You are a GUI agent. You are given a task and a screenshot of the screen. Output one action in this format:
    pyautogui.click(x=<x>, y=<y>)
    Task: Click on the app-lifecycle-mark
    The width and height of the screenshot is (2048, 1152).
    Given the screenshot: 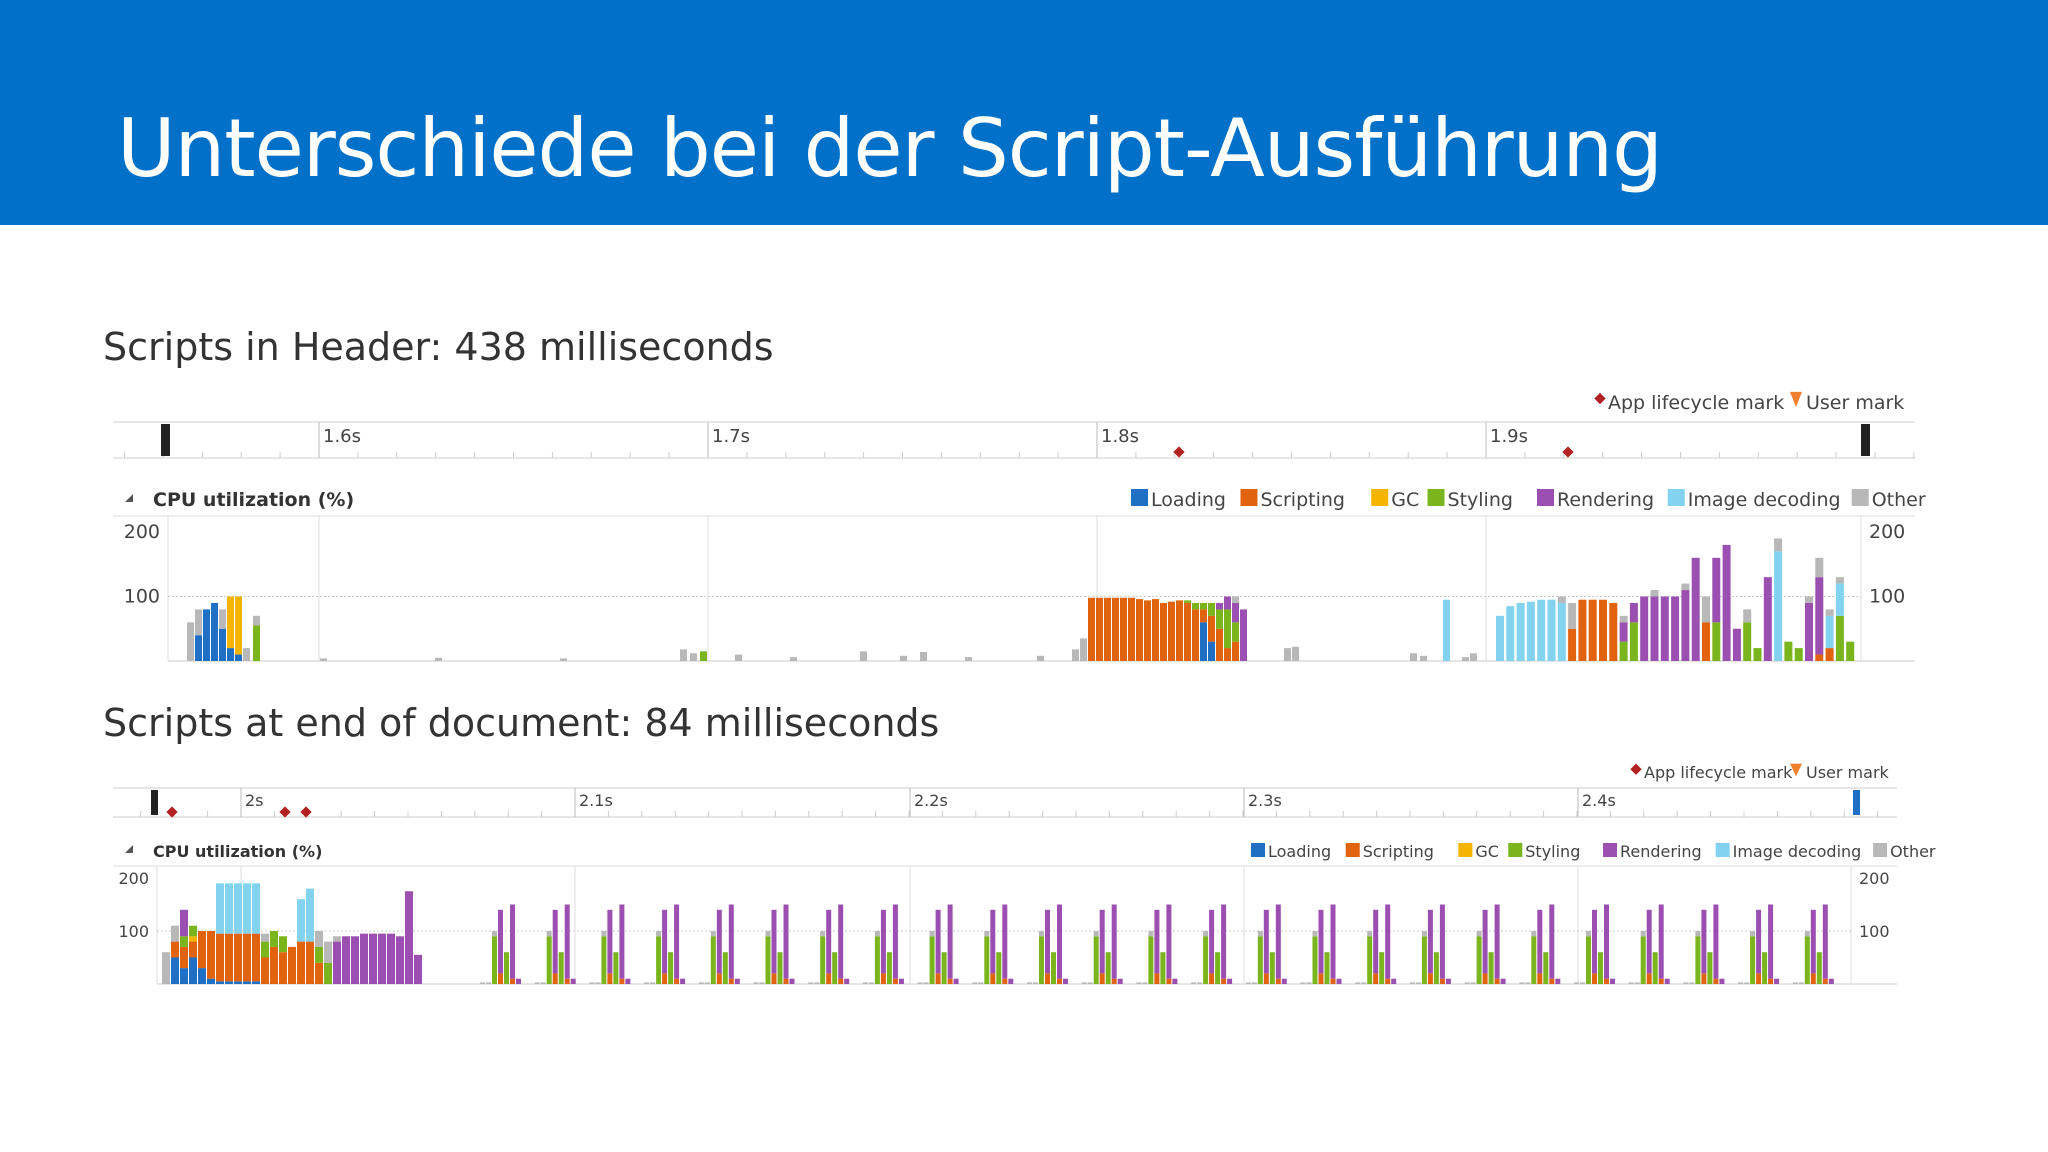 What is the action you would take?
    pyautogui.click(x=285, y=812)
    